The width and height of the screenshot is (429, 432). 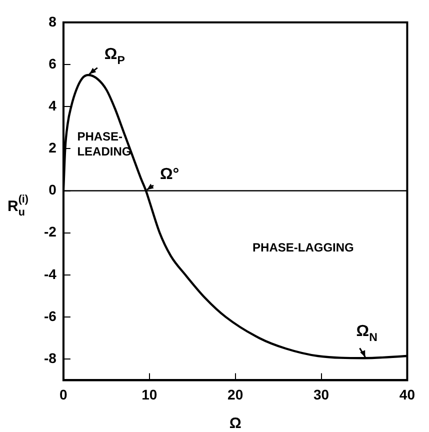 What do you see at coordinates (104, 143) in the screenshot?
I see `annotation: PHASE- LEADING` at bounding box center [104, 143].